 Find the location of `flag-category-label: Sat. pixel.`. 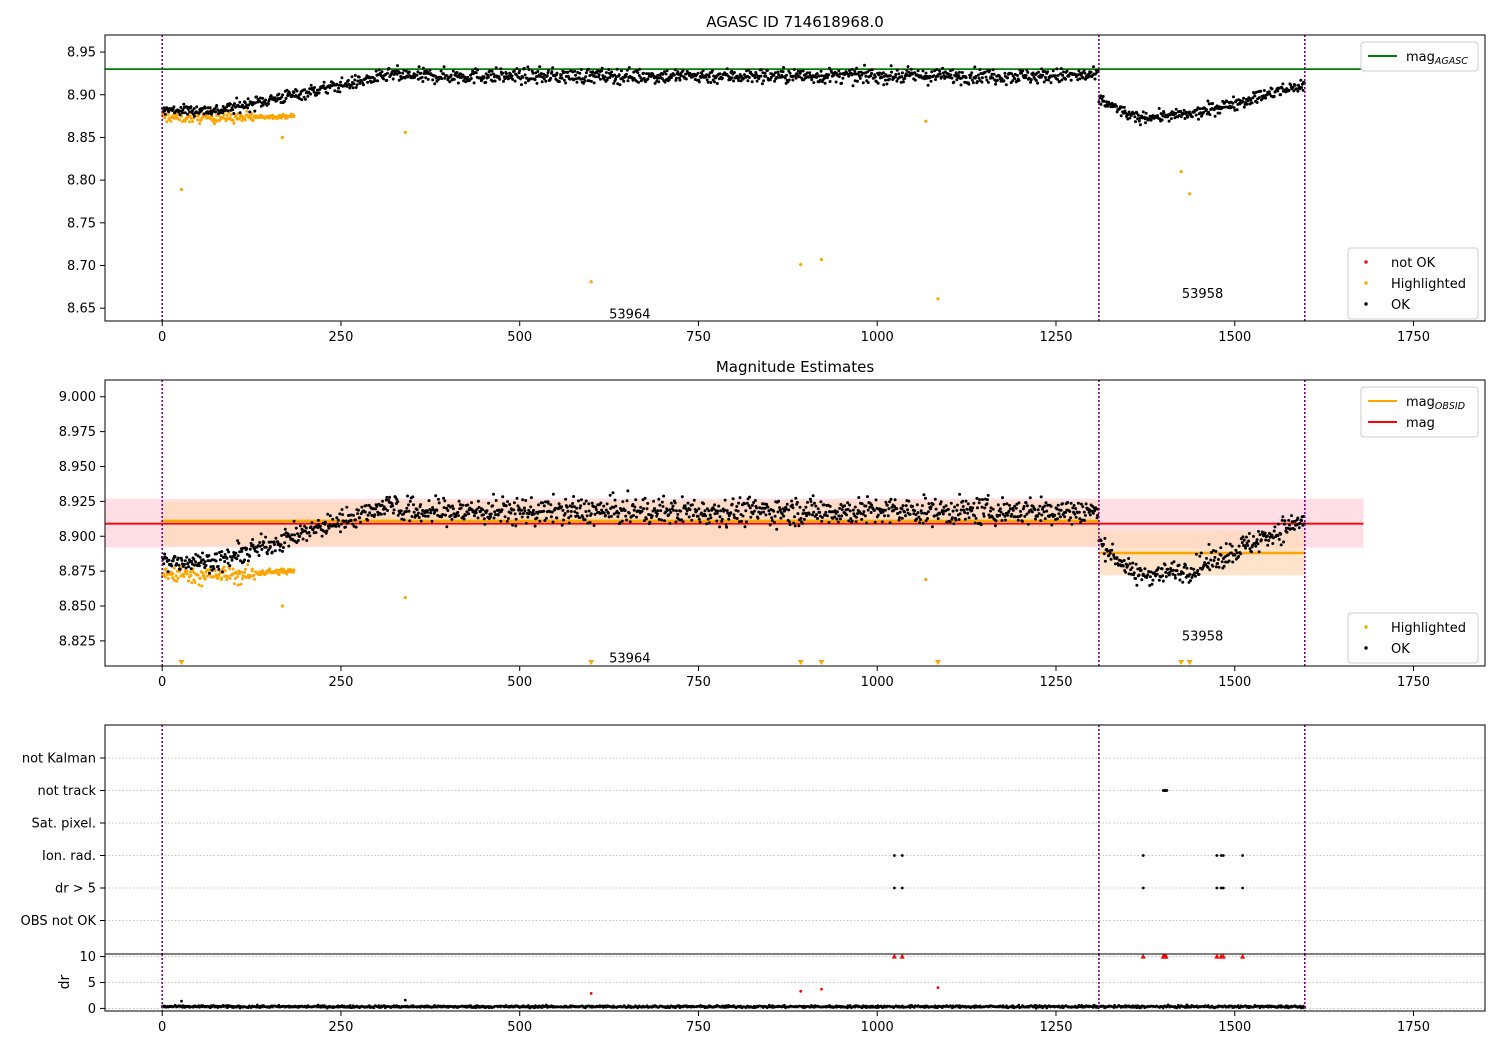

flag-category-label: Sat. pixel. is located at coordinates (64, 824).